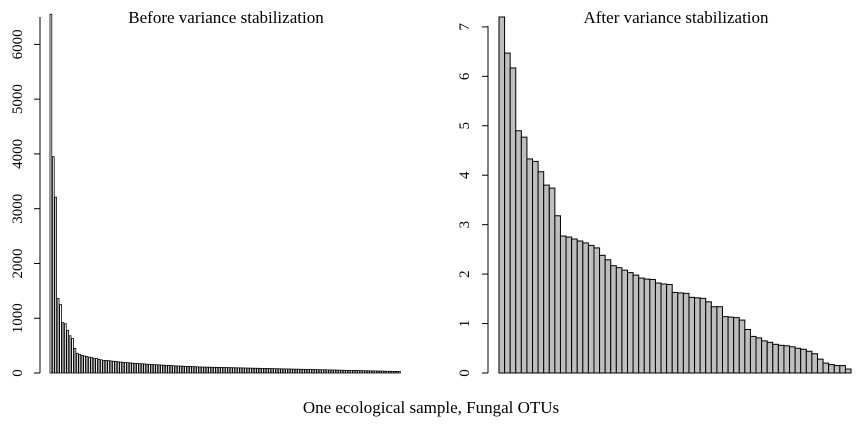 The image size is (862, 426). Describe the element at coordinates (465, 324) in the screenshot. I see `y-tick-label: 1` at that location.